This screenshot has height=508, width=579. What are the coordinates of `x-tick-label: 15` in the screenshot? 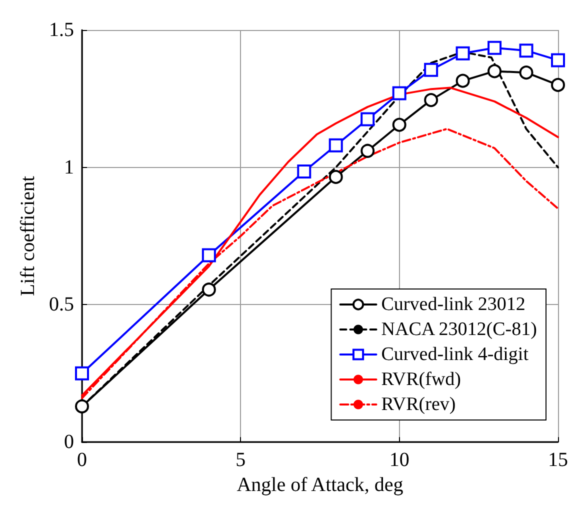 It's located at (558, 460).